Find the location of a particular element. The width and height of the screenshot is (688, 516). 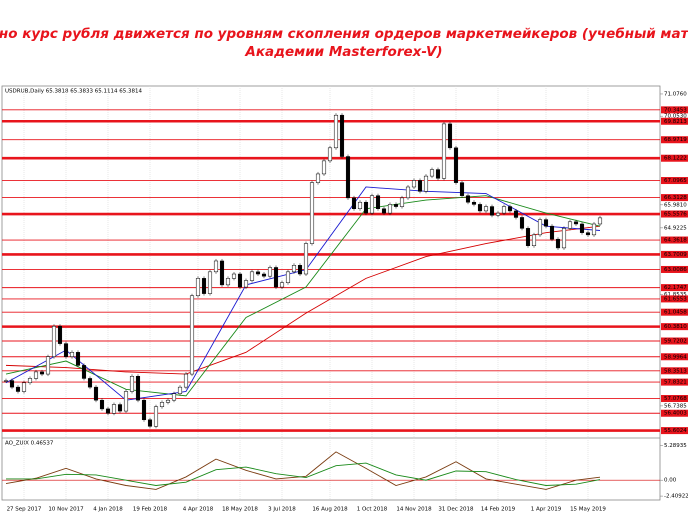

level-label: 57.8321 is located at coordinates (675, 383).